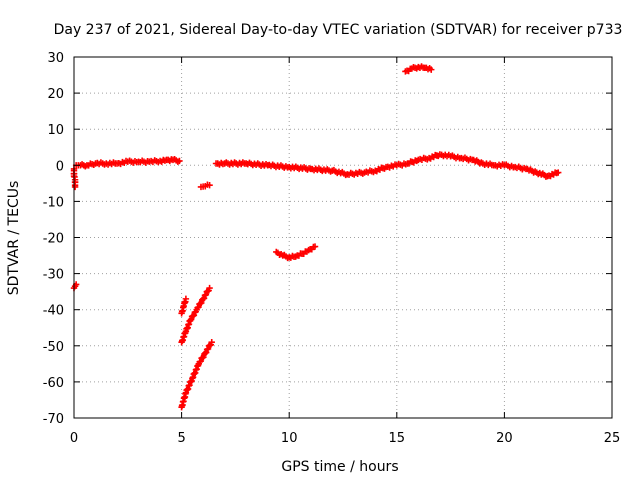 Image resolution: width=640 pixels, height=480 pixels. I want to click on y-tick-label: 30, so click(55, 58).